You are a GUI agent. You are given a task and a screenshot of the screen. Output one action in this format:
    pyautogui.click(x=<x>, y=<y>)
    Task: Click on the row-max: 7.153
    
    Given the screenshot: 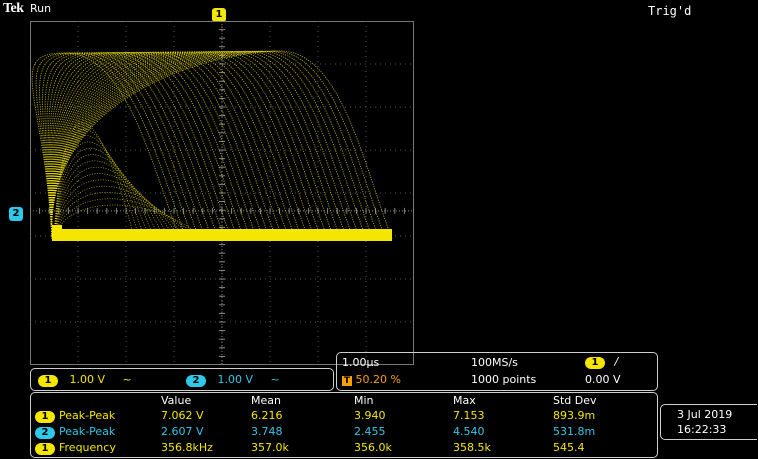 What is the action you would take?
    pyautogui.click(x=469, y=415)
    